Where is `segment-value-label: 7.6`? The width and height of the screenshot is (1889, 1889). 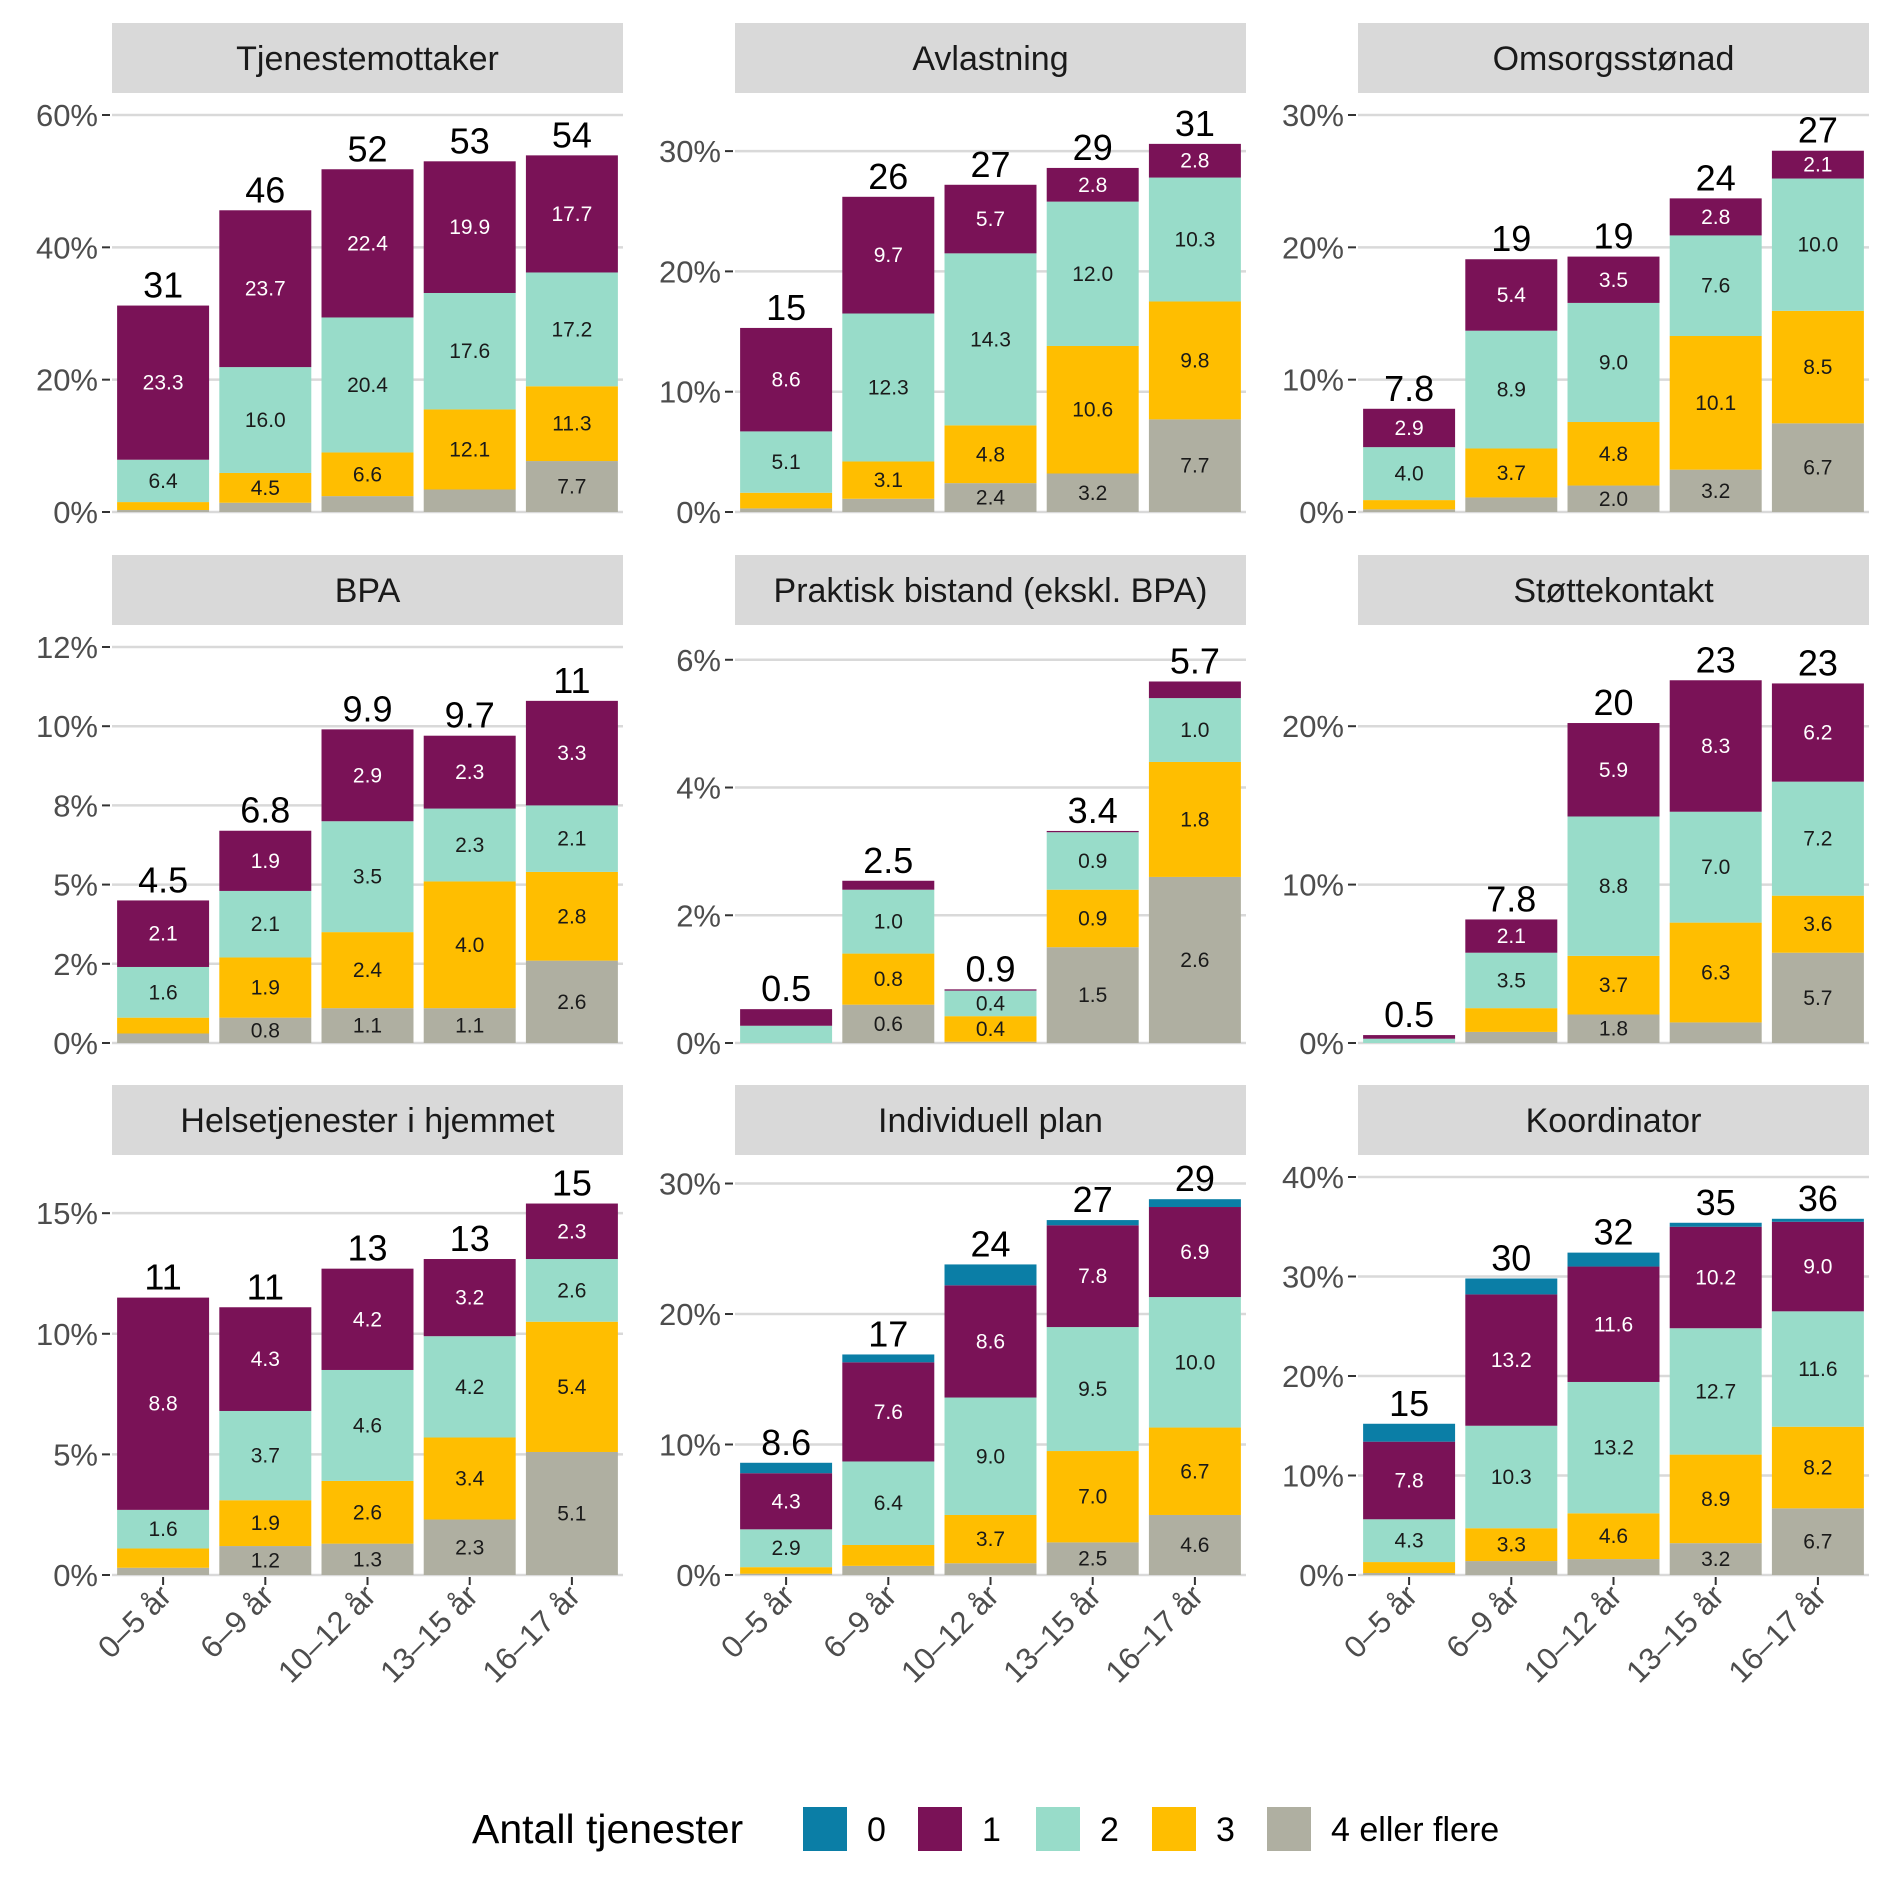
segment-value-label: 7.6 is located at coordinates (888, 1412).